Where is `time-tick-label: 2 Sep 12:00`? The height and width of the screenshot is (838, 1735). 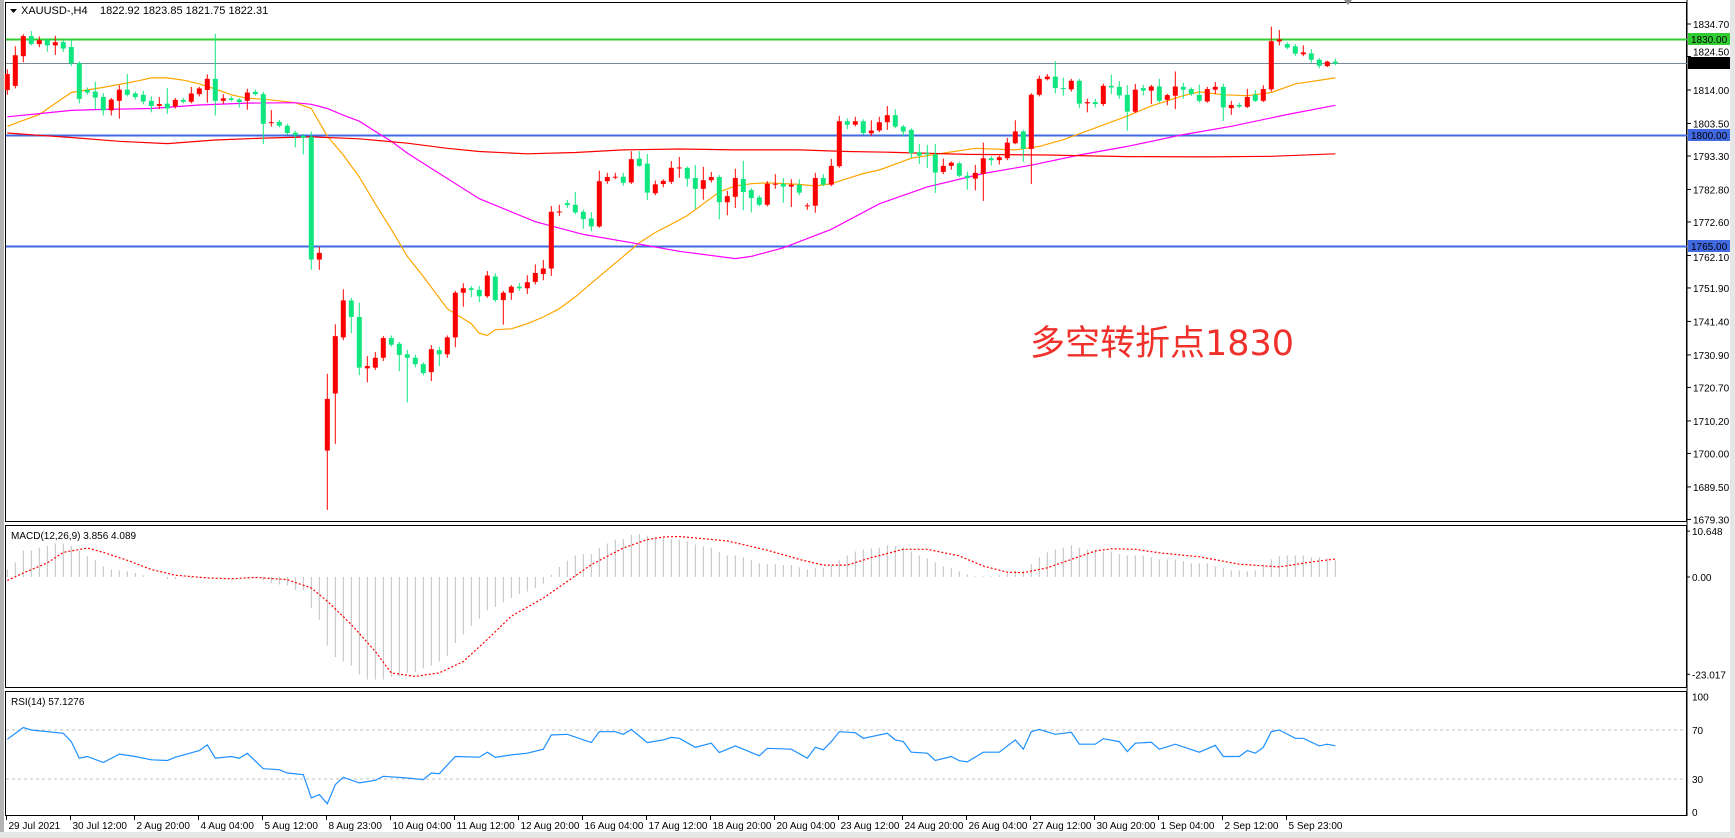
time-tick-label: 2 Sep 12:00 is located at coordinates (1252, 826).